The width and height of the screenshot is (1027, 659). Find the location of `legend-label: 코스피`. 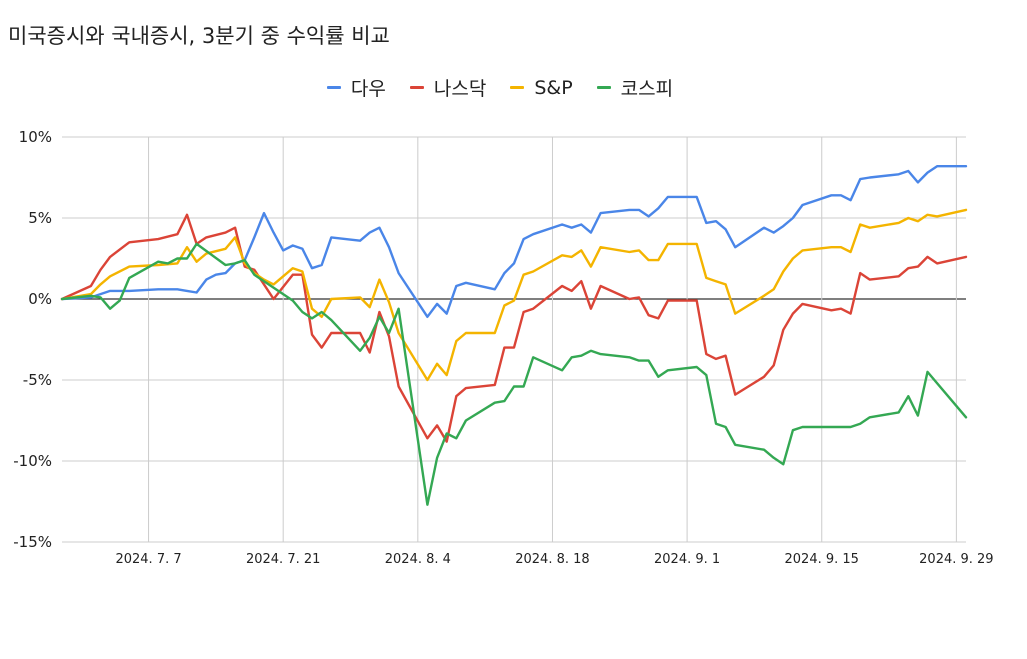

legend-label: 코스피 is located at coordinates (647, 89).